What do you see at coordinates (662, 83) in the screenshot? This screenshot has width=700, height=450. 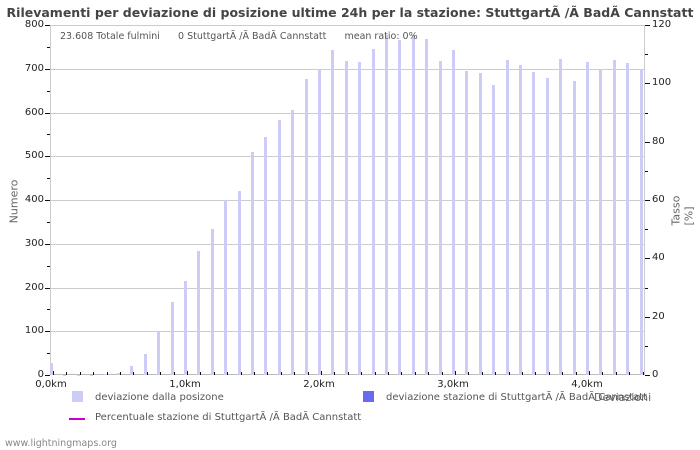 I see `y2-tick-label: 100` at bounding box center [662, 83].